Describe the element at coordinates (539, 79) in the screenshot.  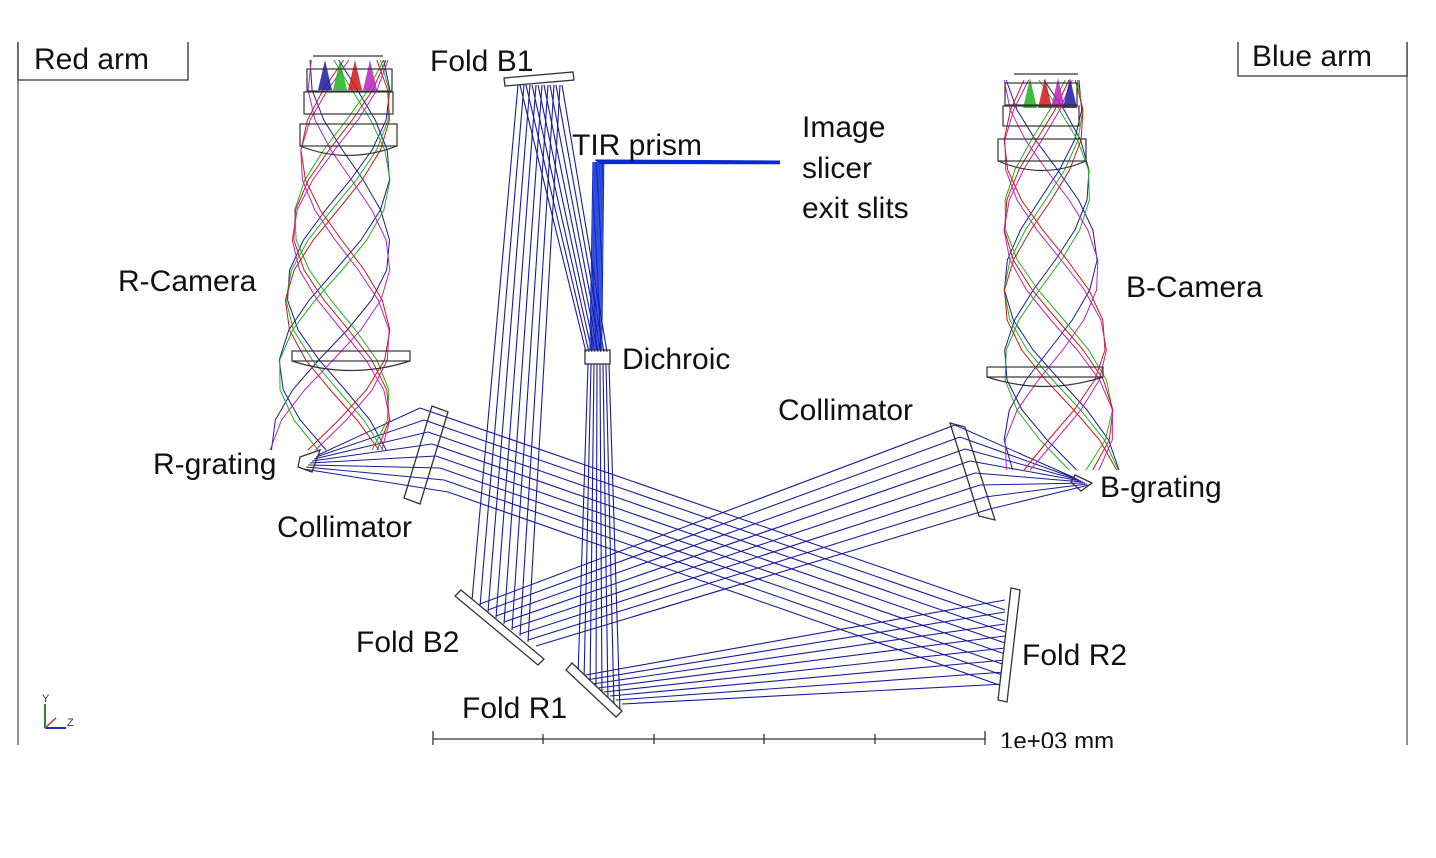
I see `fold-b1-mirror` at that location.